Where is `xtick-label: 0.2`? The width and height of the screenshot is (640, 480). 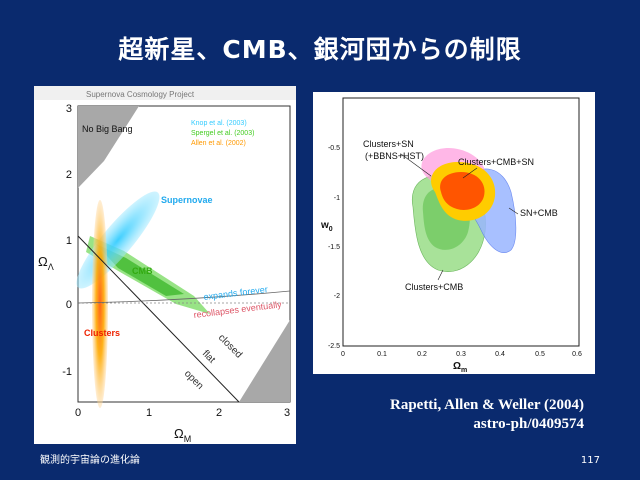
xtick-label: 0.2 is located at coordinates (422, 354).